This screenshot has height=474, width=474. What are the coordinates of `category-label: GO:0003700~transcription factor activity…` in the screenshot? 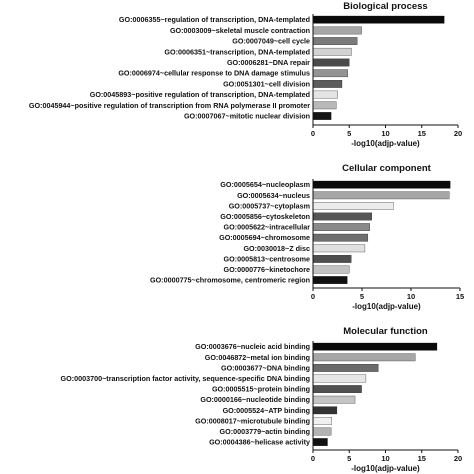 It's located at (185, 378).